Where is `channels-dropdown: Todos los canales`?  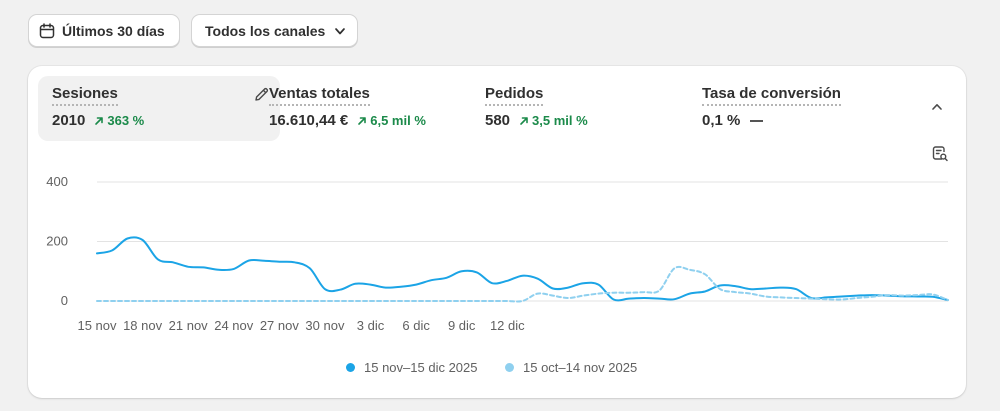
channels-dropdown: Todos los canales is located at coordinates (274, 30).